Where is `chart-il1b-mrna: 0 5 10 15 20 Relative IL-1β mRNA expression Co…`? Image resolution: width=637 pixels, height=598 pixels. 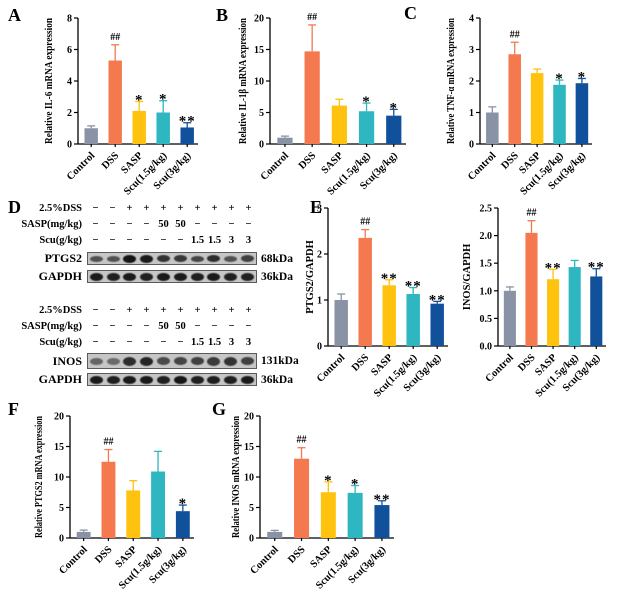
chart-il1b-mrna: 0 5 10 15 20 Relative IL-1β mRNA expression Co… is located at coordinates (322, 105).